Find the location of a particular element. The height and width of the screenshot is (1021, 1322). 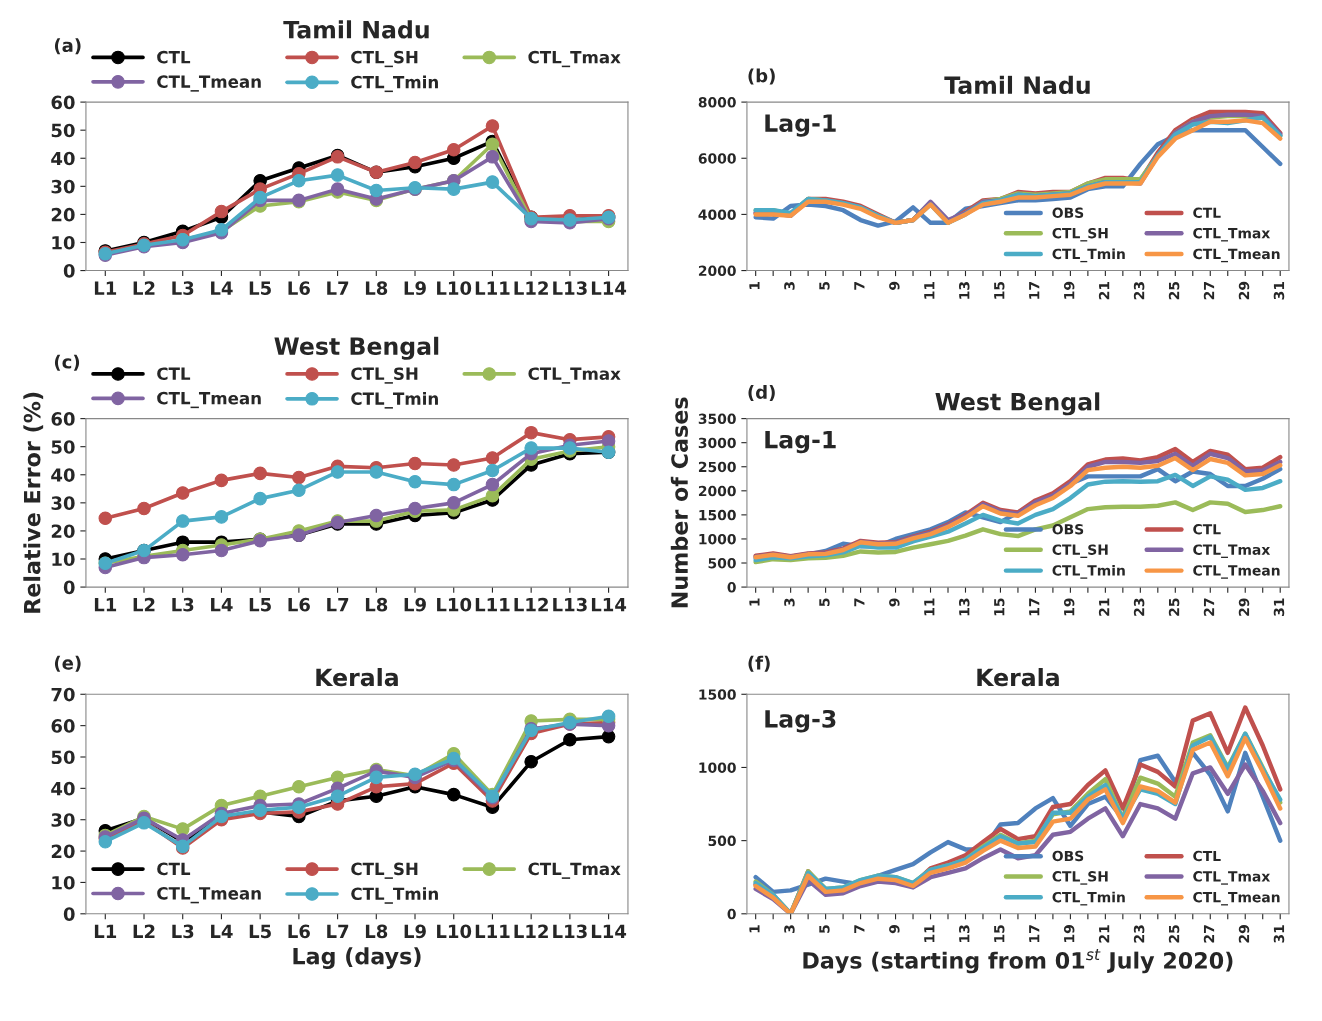

x-tick-label: L1 is located at coordinates (105, 605).